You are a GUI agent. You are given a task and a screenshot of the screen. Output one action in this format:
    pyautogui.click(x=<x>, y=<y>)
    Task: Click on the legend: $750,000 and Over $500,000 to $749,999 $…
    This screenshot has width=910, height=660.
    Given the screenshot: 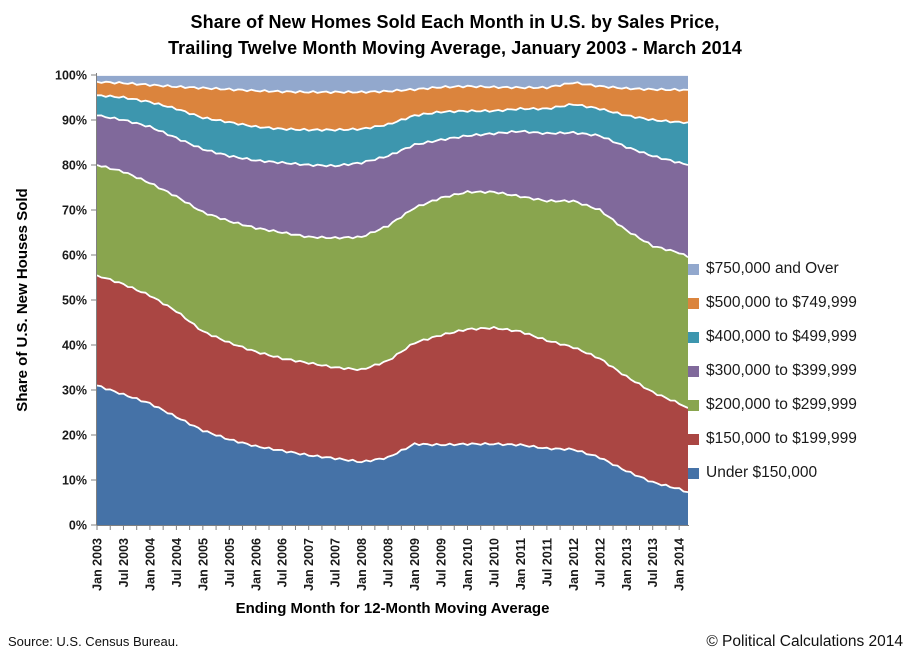 What is the action you would take?
    pyautogui.click(x=798, y=376)
    